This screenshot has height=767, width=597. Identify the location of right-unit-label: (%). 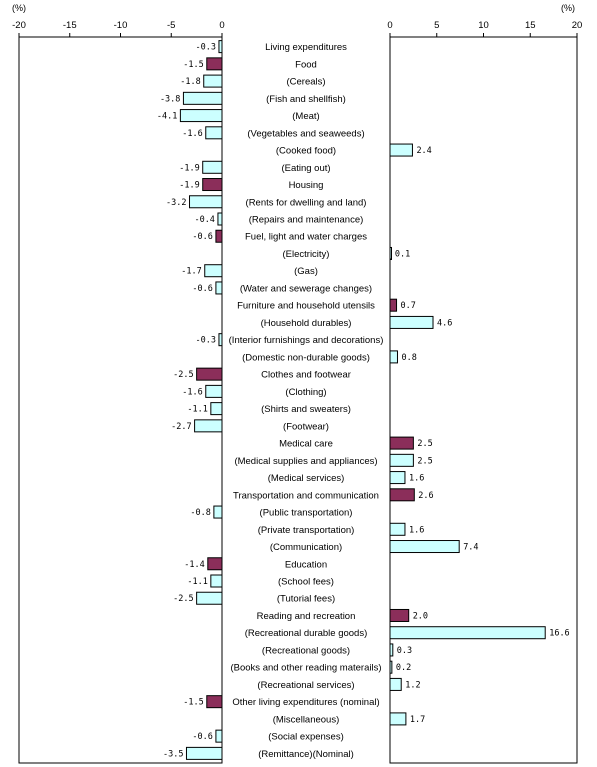
(568, 8).